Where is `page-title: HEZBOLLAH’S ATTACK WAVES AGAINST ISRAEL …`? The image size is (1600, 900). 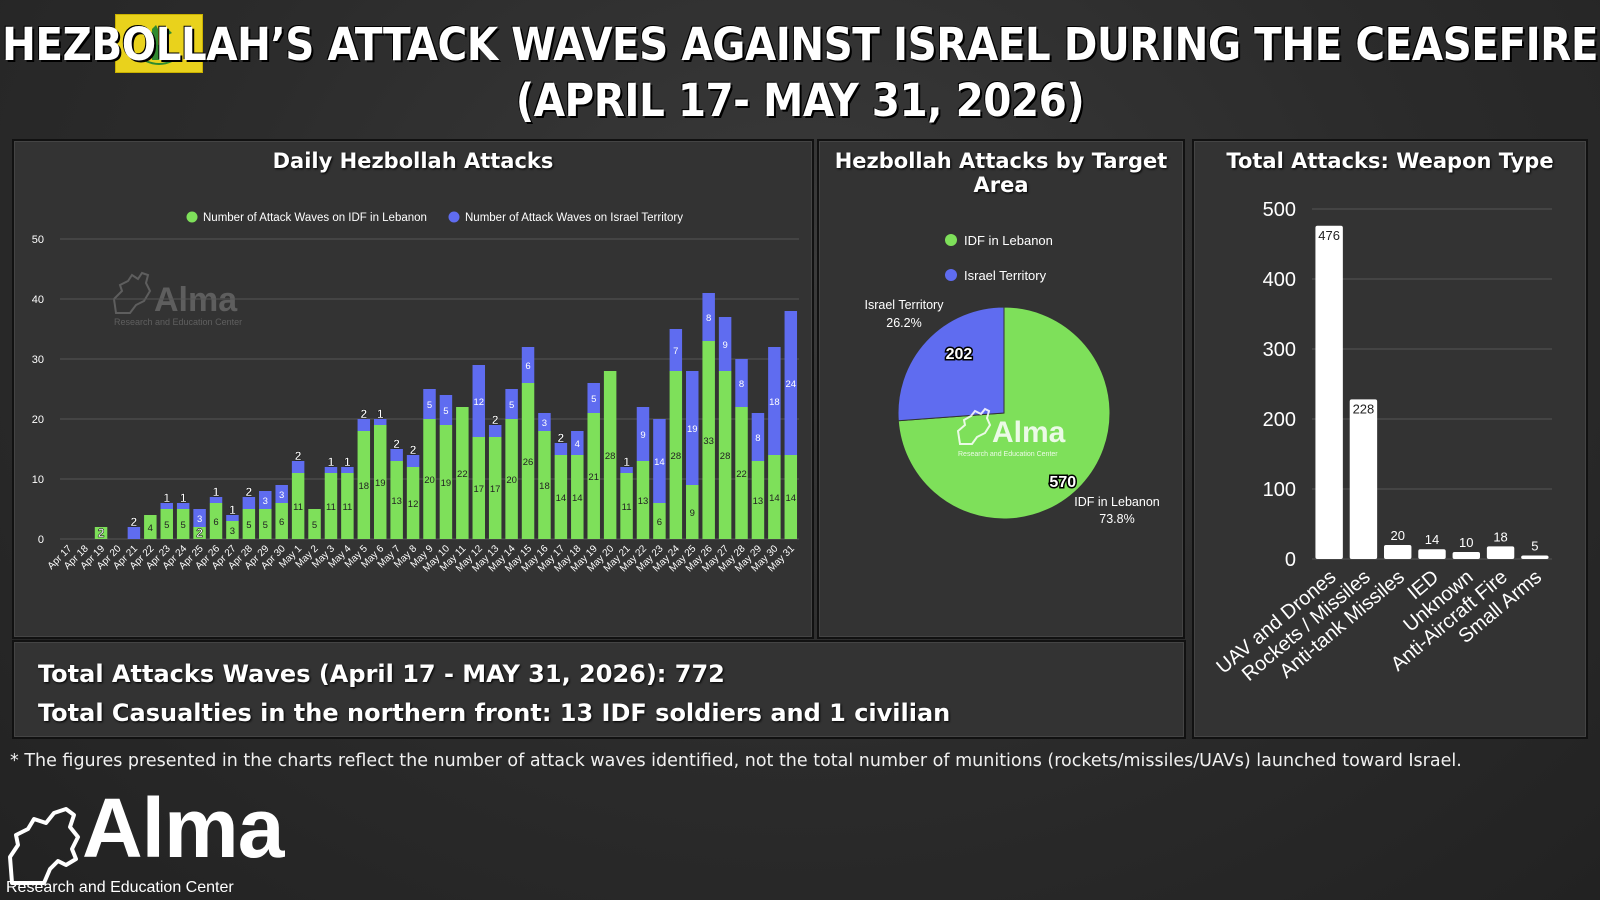
page-title: HEZBOLLAH’S ATTACK WAVES AGAINST ISRAEL … is located at coordinates (800, 44).